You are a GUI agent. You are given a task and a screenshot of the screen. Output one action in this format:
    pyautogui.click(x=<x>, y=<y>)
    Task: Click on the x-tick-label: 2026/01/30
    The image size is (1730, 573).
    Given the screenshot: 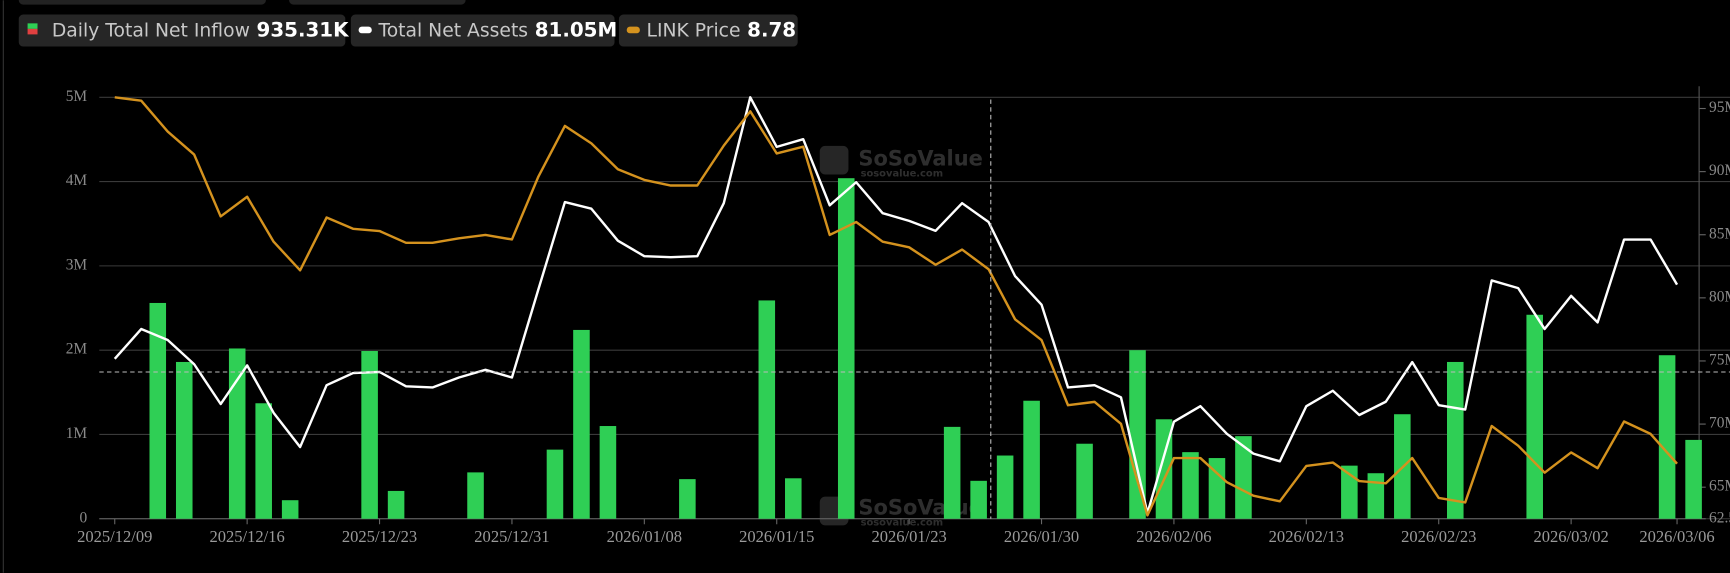 What is the action you would take?
    pyautogui.click(x=1041, y=536)
    